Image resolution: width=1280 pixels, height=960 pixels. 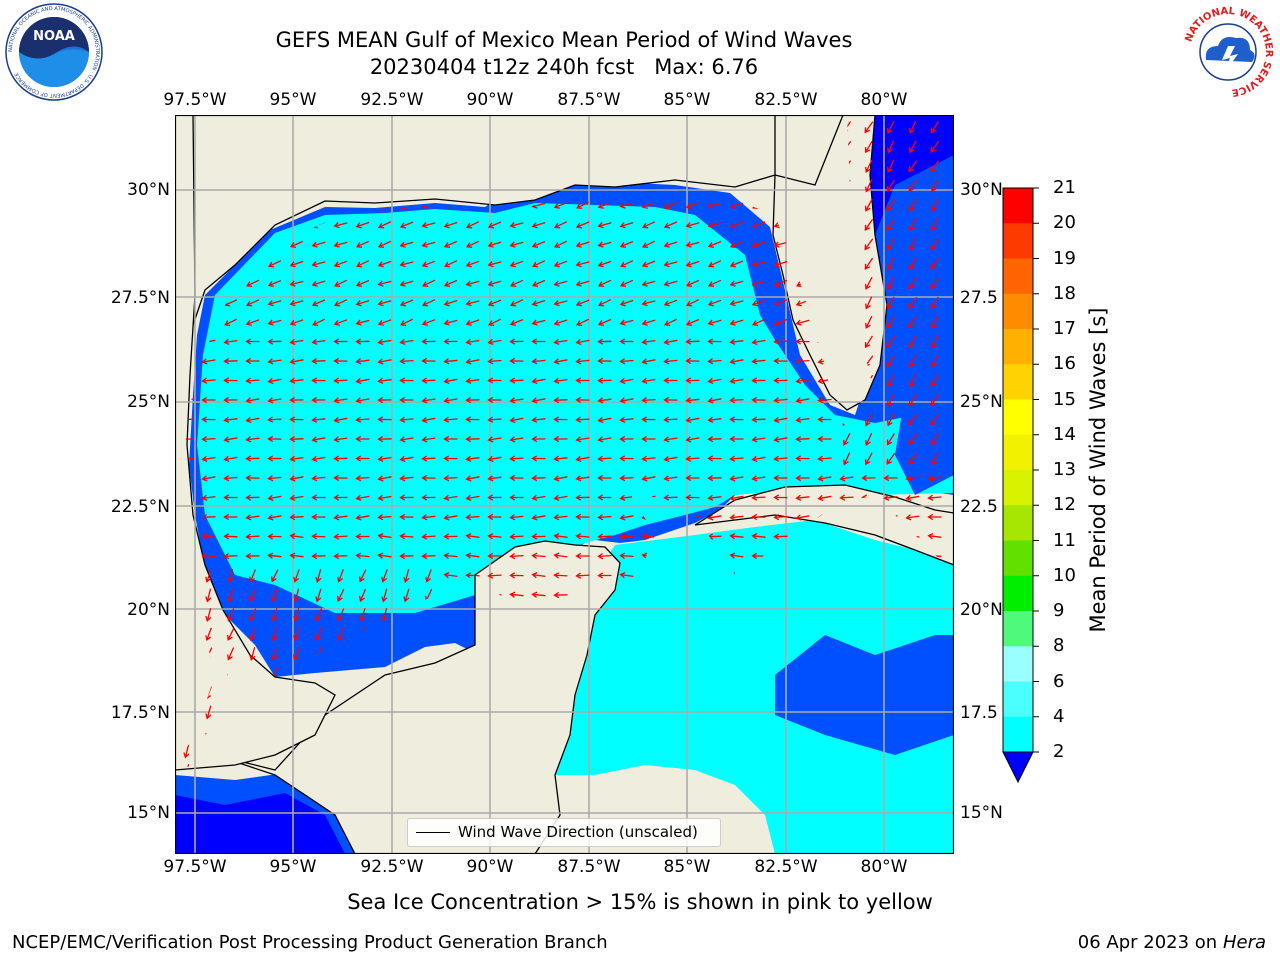 I want to click on lat-tick-left-5: 17.5°N, so click(x=140, y=713).